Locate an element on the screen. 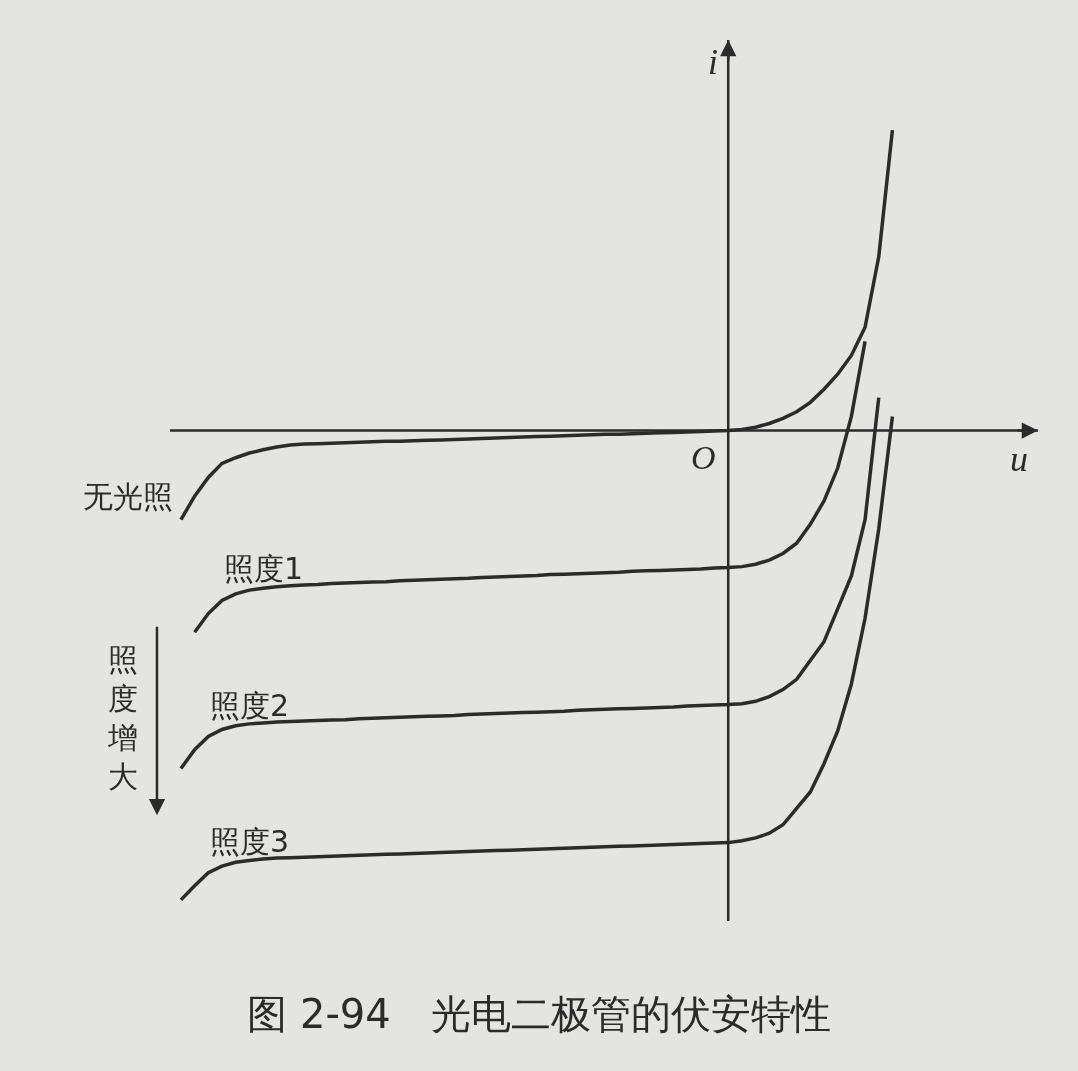 The width and height of the screenshot is (1078, 1071). text: 图 2-94 光电二极管的伏安特性 is located at coordinates (539, 1014).